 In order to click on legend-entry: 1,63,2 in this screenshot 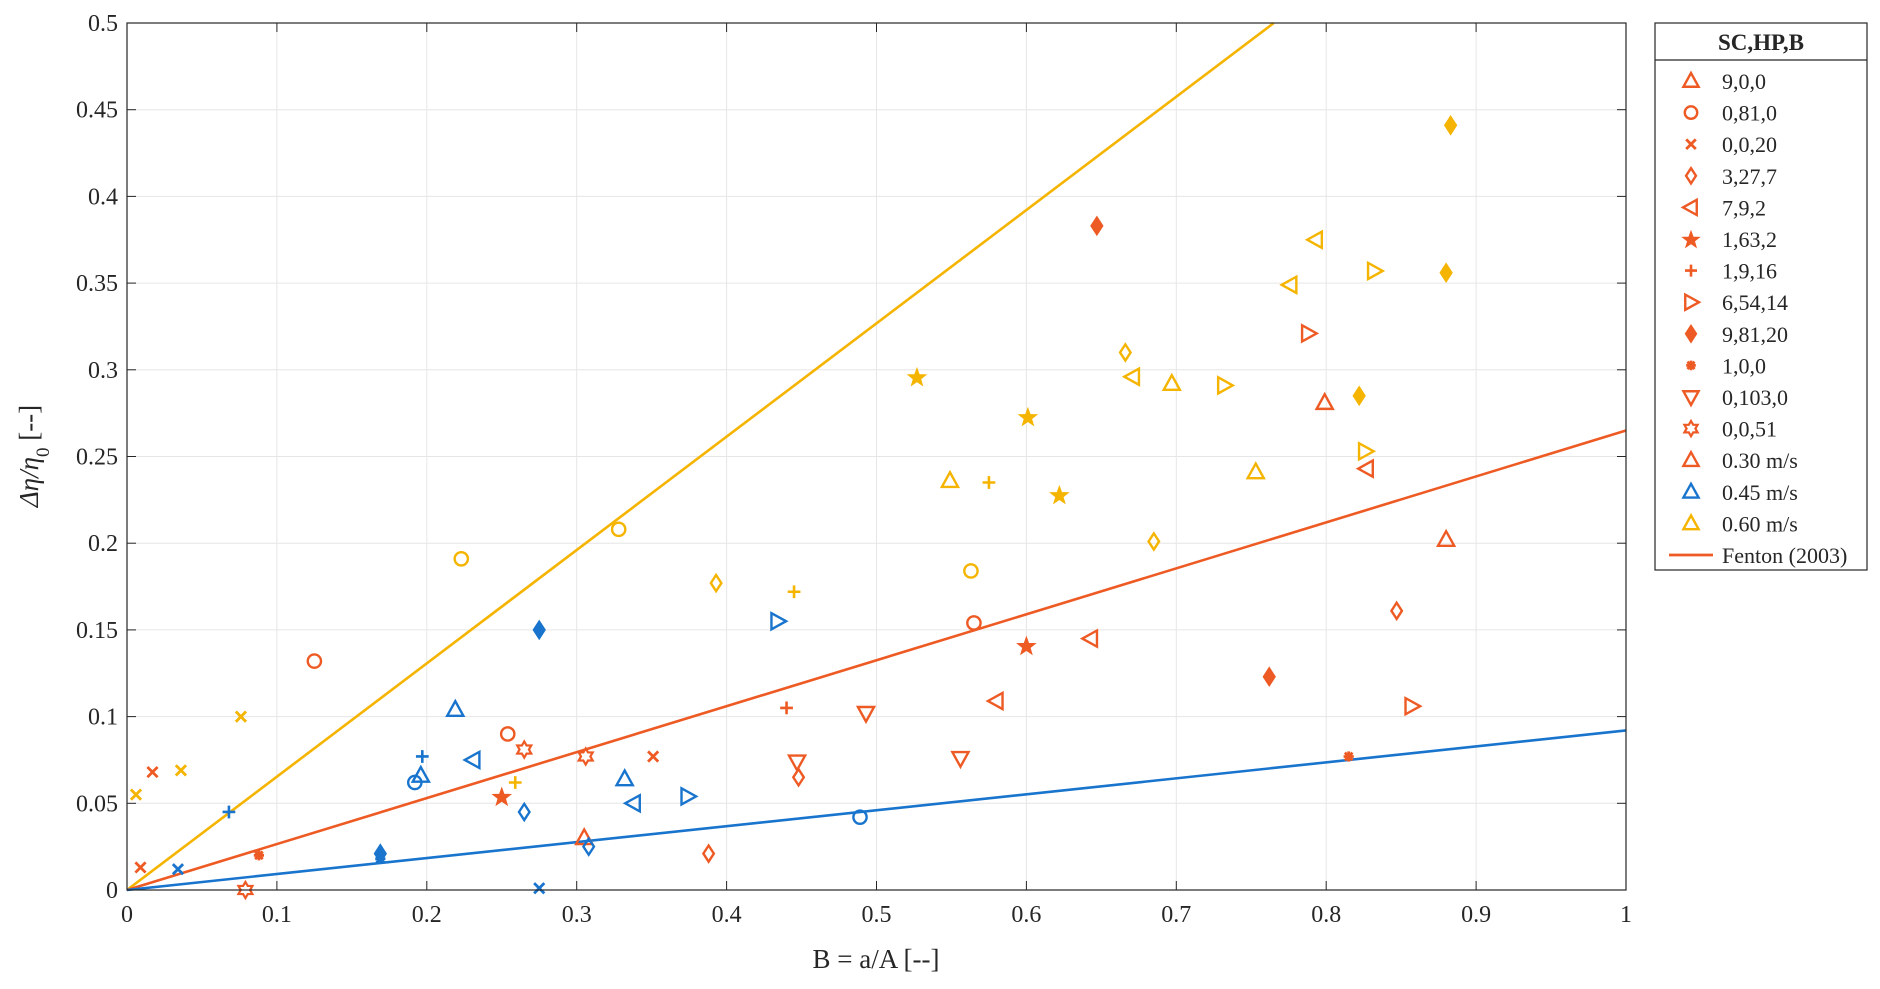, I will do `click(1729, 239)`.